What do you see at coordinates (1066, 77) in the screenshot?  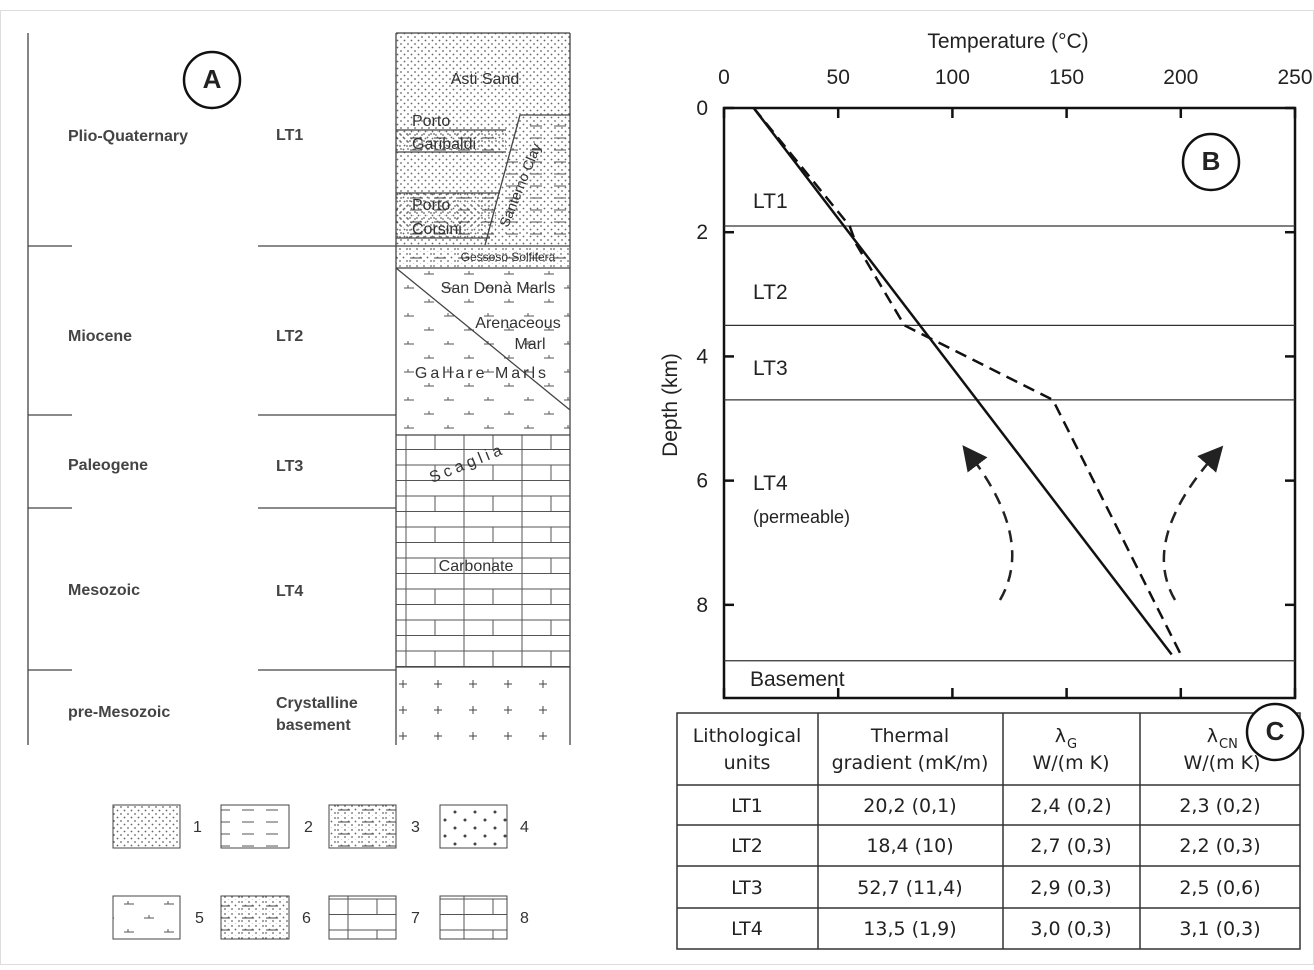 I see `x-tick-label: 150` at bounding box center [1066, 77].